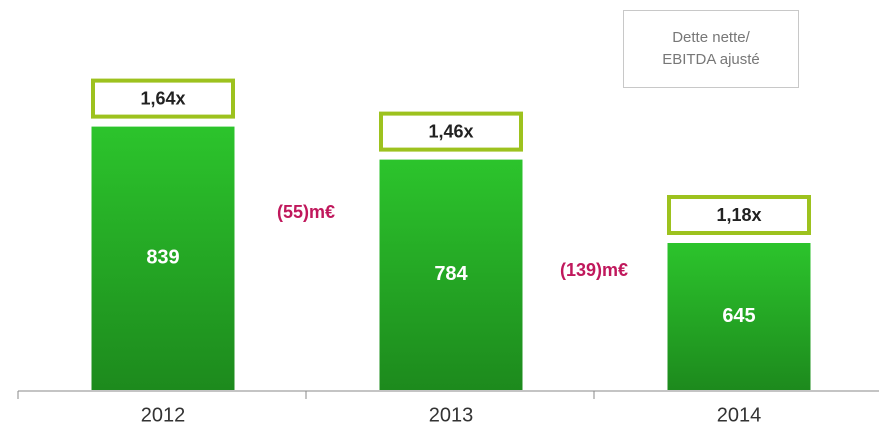 Image resolution: width=879 pixels, height=434 pixels. Describe the element at coordinates (451, 415) in the screenshot. I see `x-tick-label: 2013` at that location.